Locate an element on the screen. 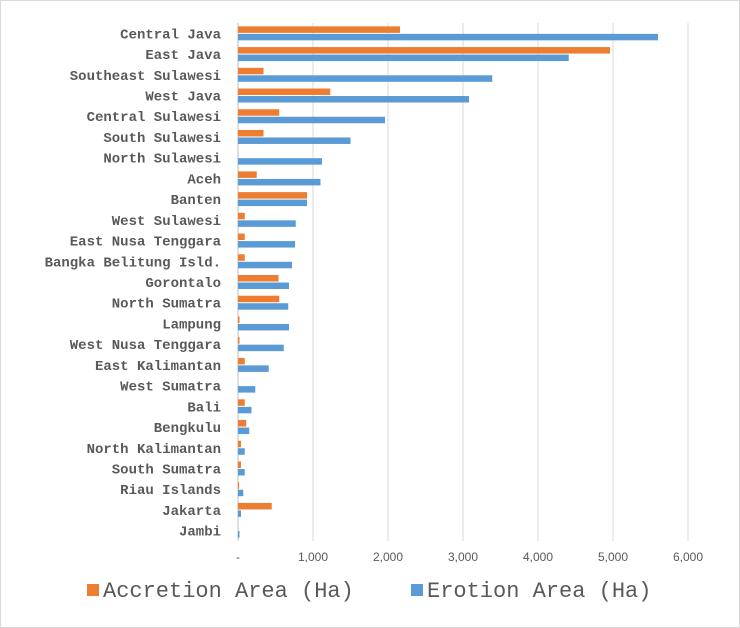 Image resolution: width=740 pixels, height=628 pixels. x-tick-label: 6,000 is located at coordinates (688, 557).